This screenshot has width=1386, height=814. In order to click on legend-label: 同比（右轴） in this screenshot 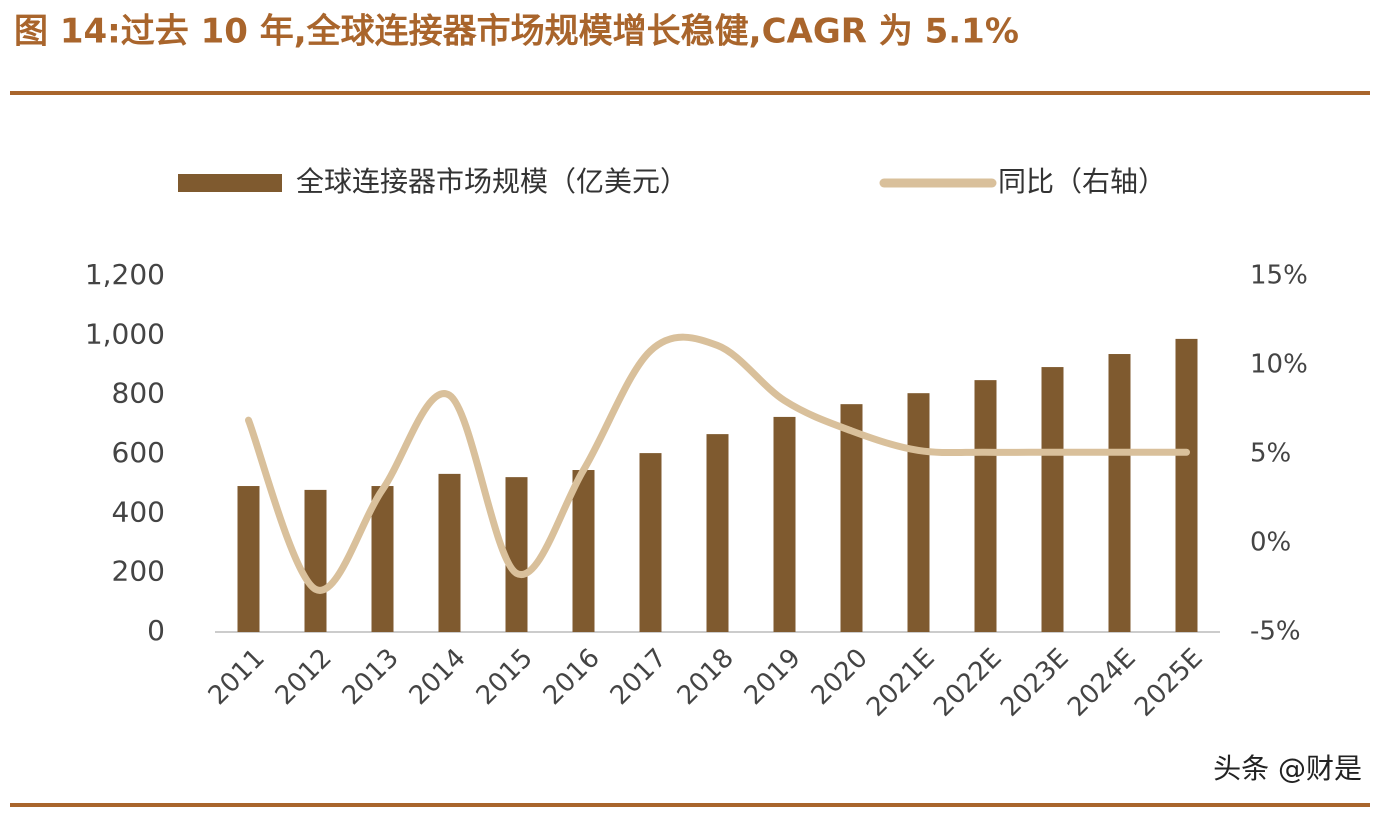, I will do `click(1082, 181)`.